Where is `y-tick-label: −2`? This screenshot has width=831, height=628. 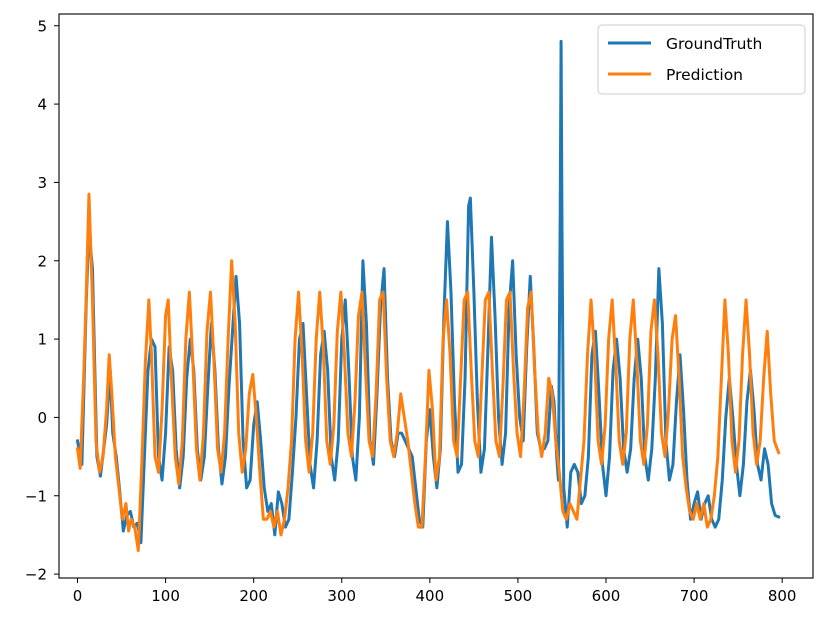
y-tick-label: −2 is located at coordinates (36, 575).